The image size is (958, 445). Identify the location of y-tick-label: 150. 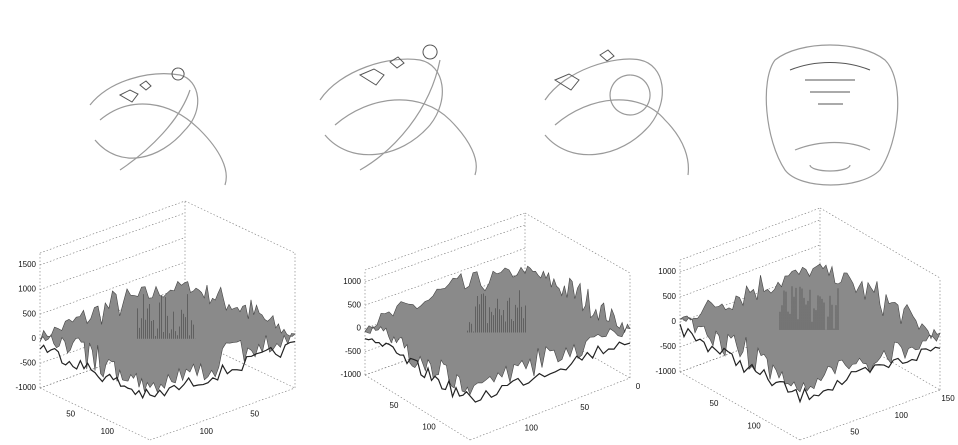
(948, 398).